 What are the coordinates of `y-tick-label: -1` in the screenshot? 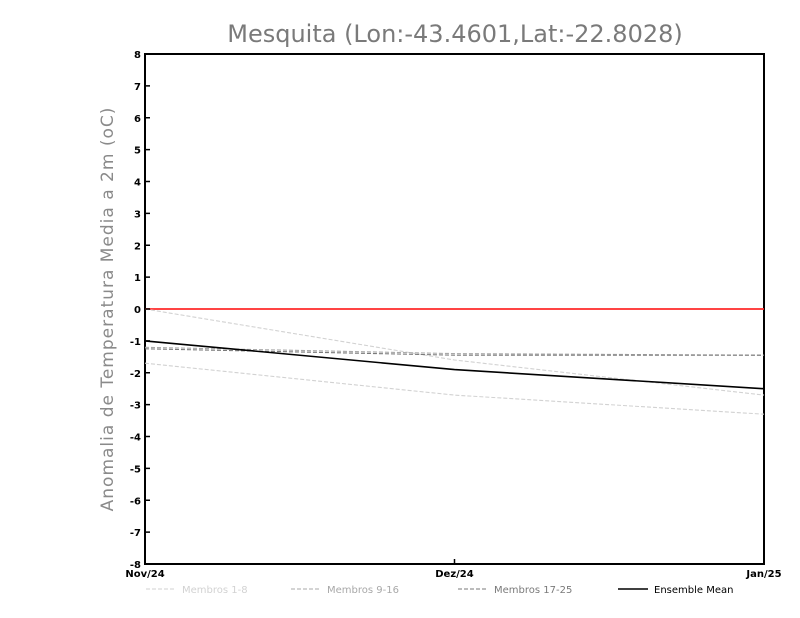 It's located at (135, 342).